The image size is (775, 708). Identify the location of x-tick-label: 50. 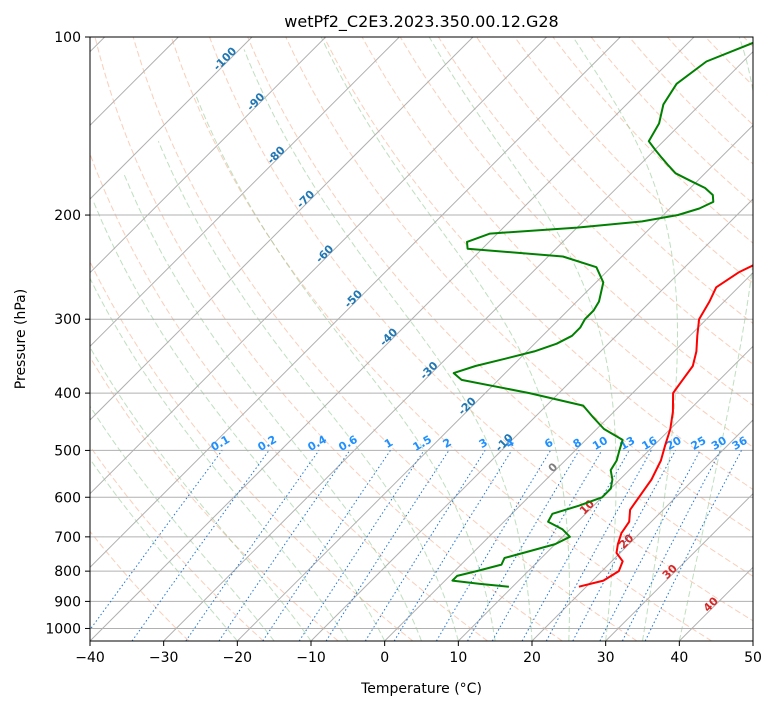
(753, 658).